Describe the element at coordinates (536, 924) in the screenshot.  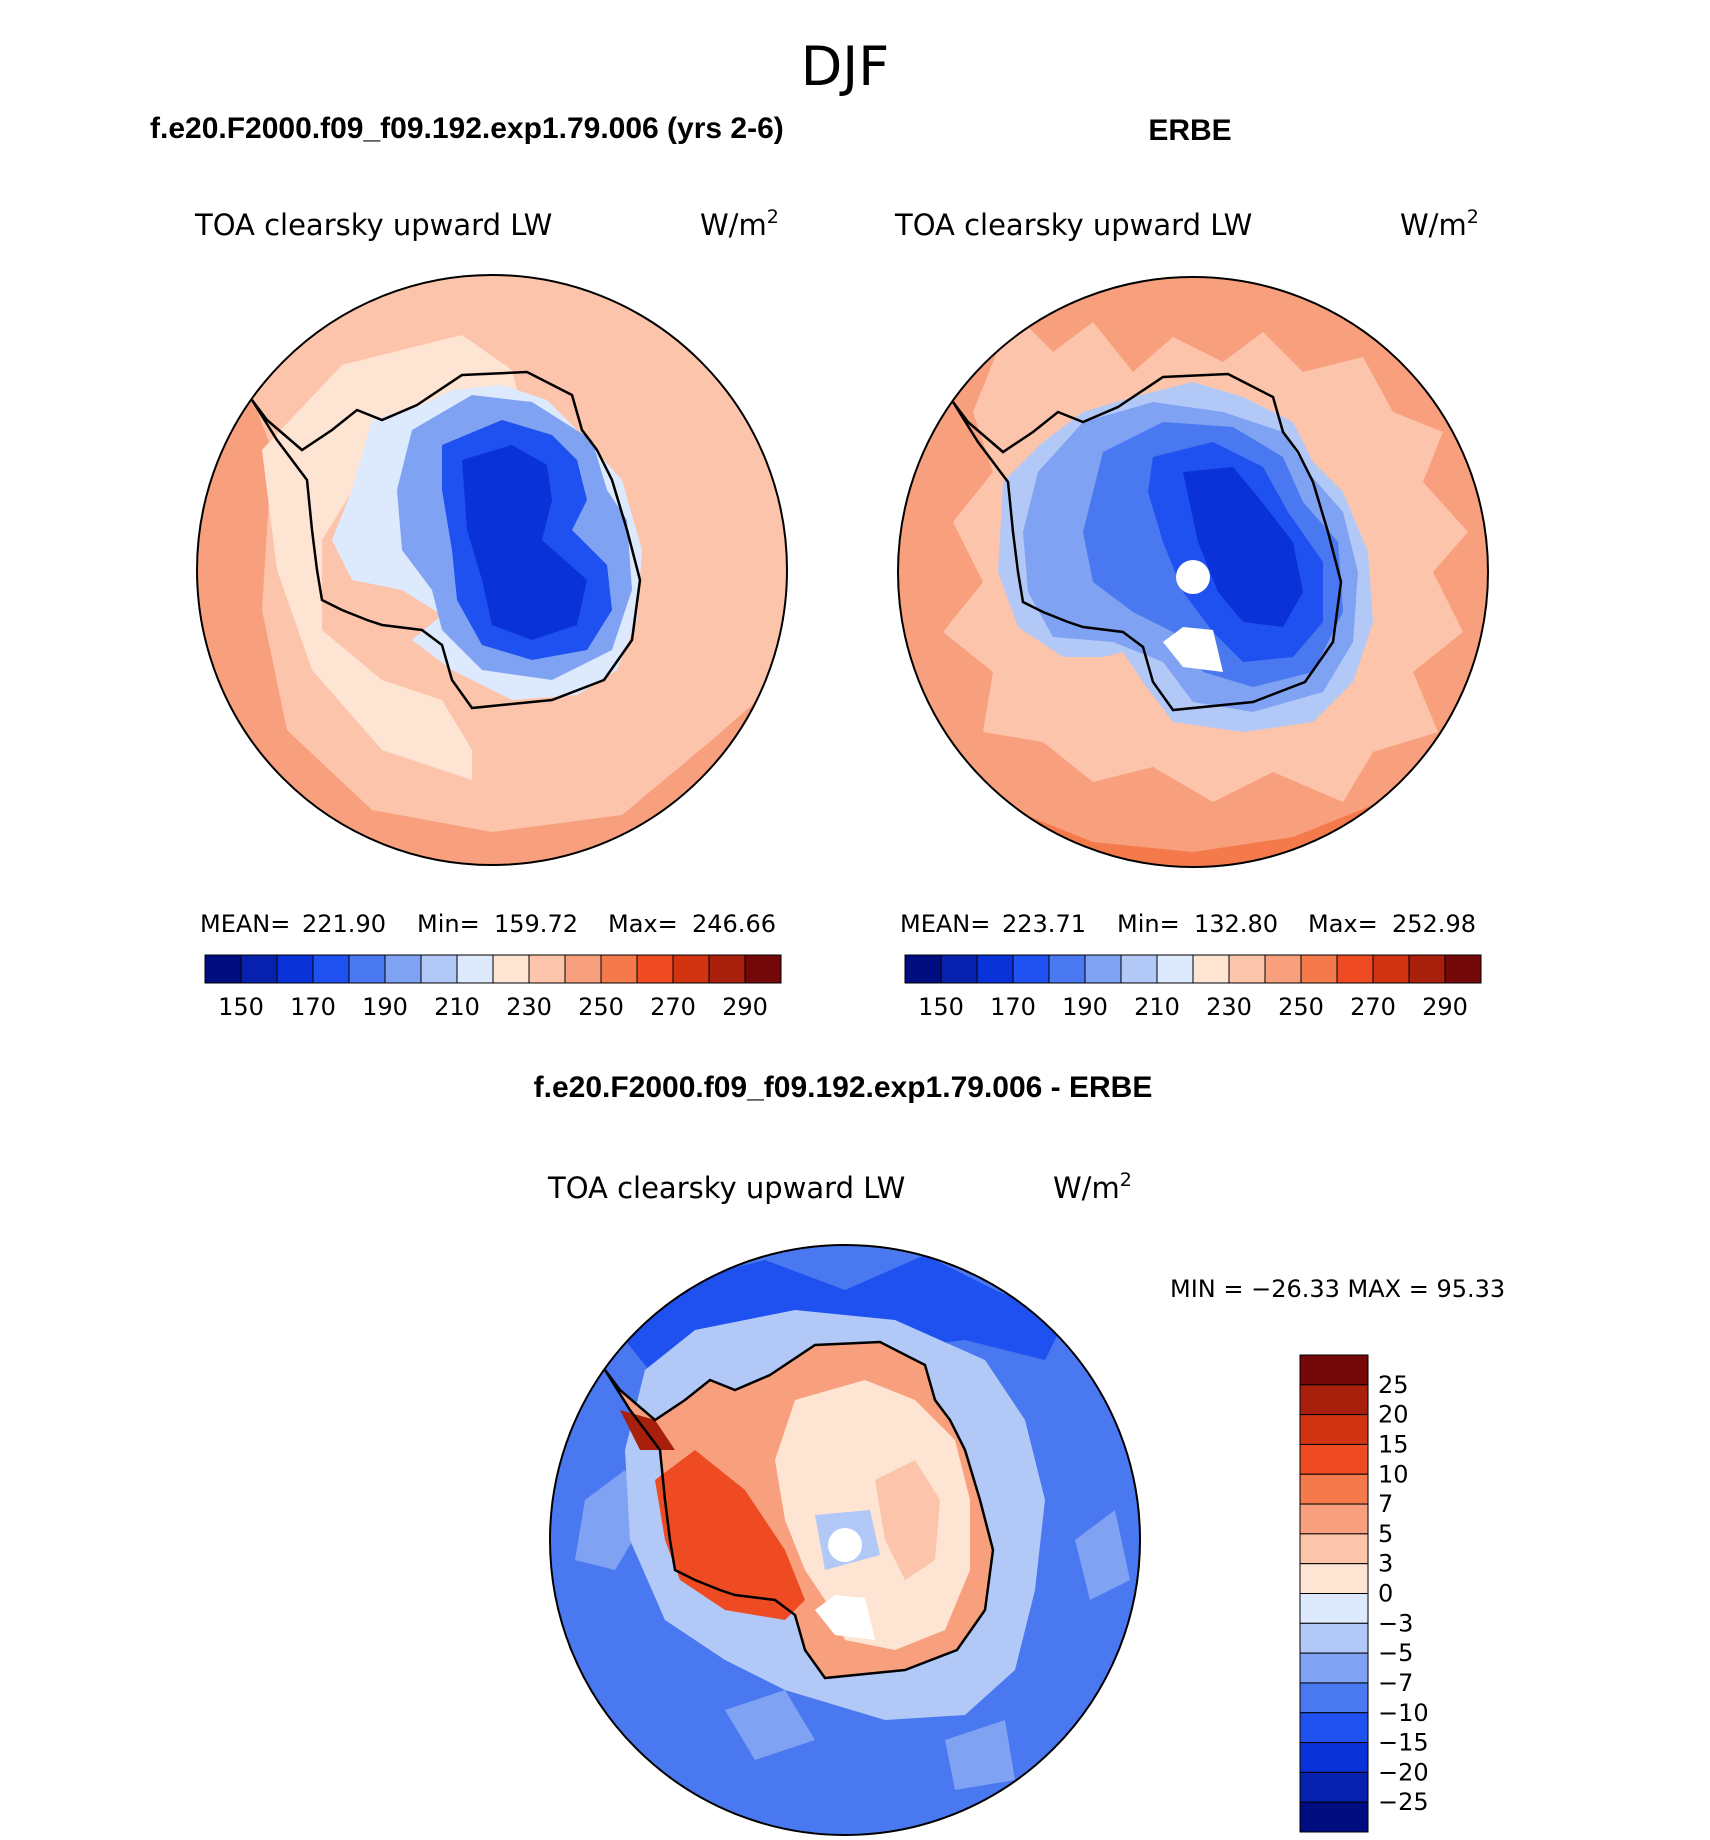
I see `stat-min-value: 159.72` at that location.